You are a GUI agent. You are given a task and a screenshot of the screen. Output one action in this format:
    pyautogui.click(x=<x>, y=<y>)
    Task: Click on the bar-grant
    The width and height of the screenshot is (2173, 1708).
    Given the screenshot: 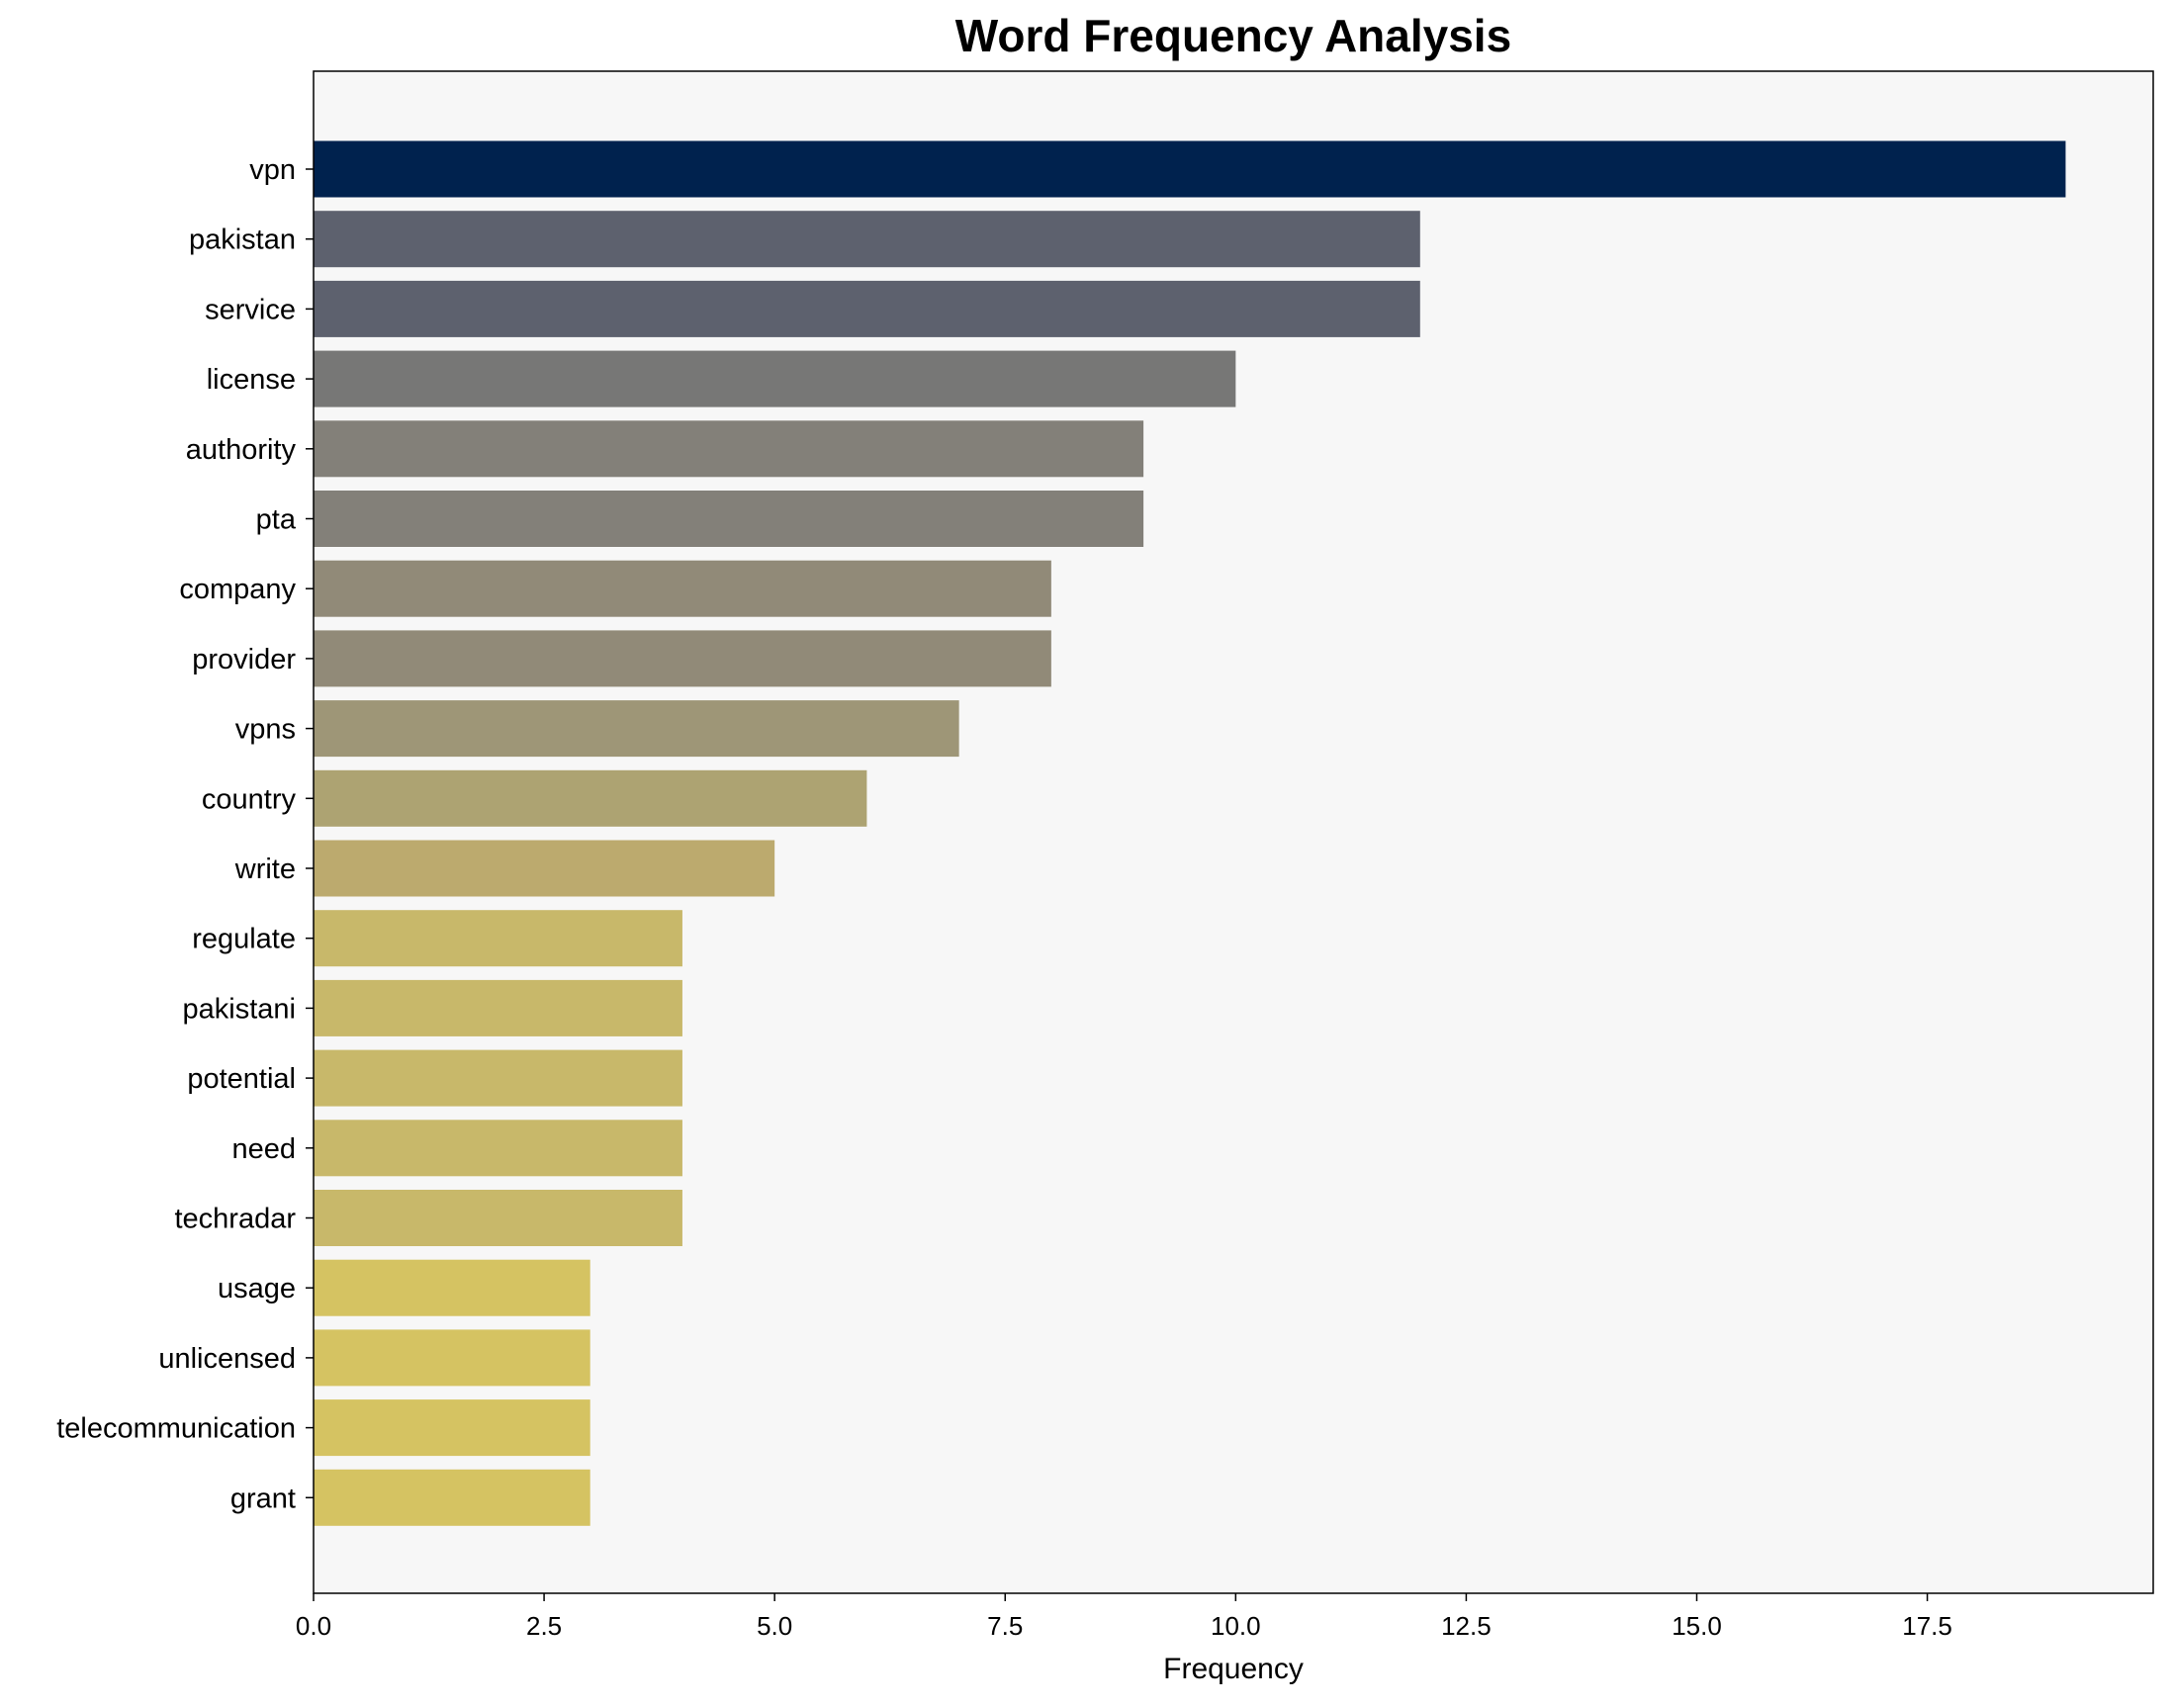 What is the action you would take?
    pyautogui.click(x=452, y=1497)
    